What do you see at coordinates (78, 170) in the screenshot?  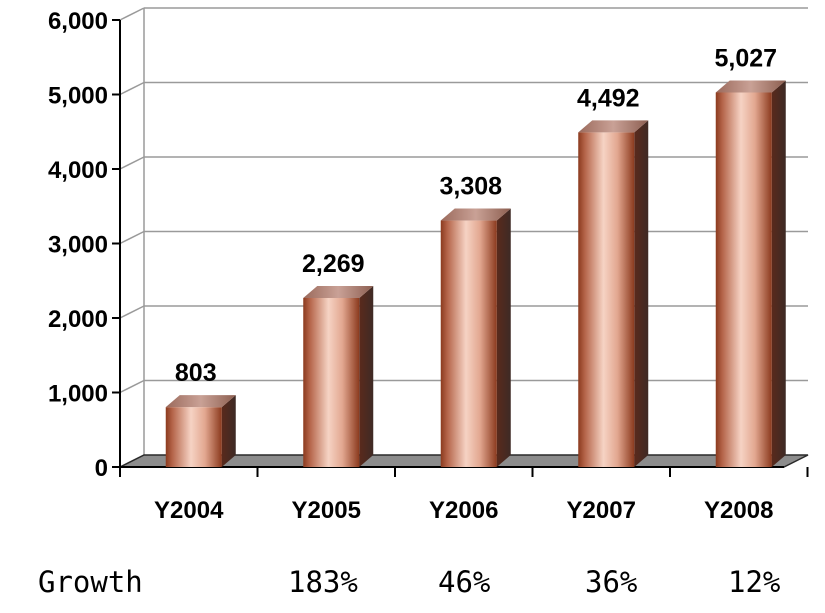 I see `y-tick-label: 4,000` at bounding box center [78, 170].